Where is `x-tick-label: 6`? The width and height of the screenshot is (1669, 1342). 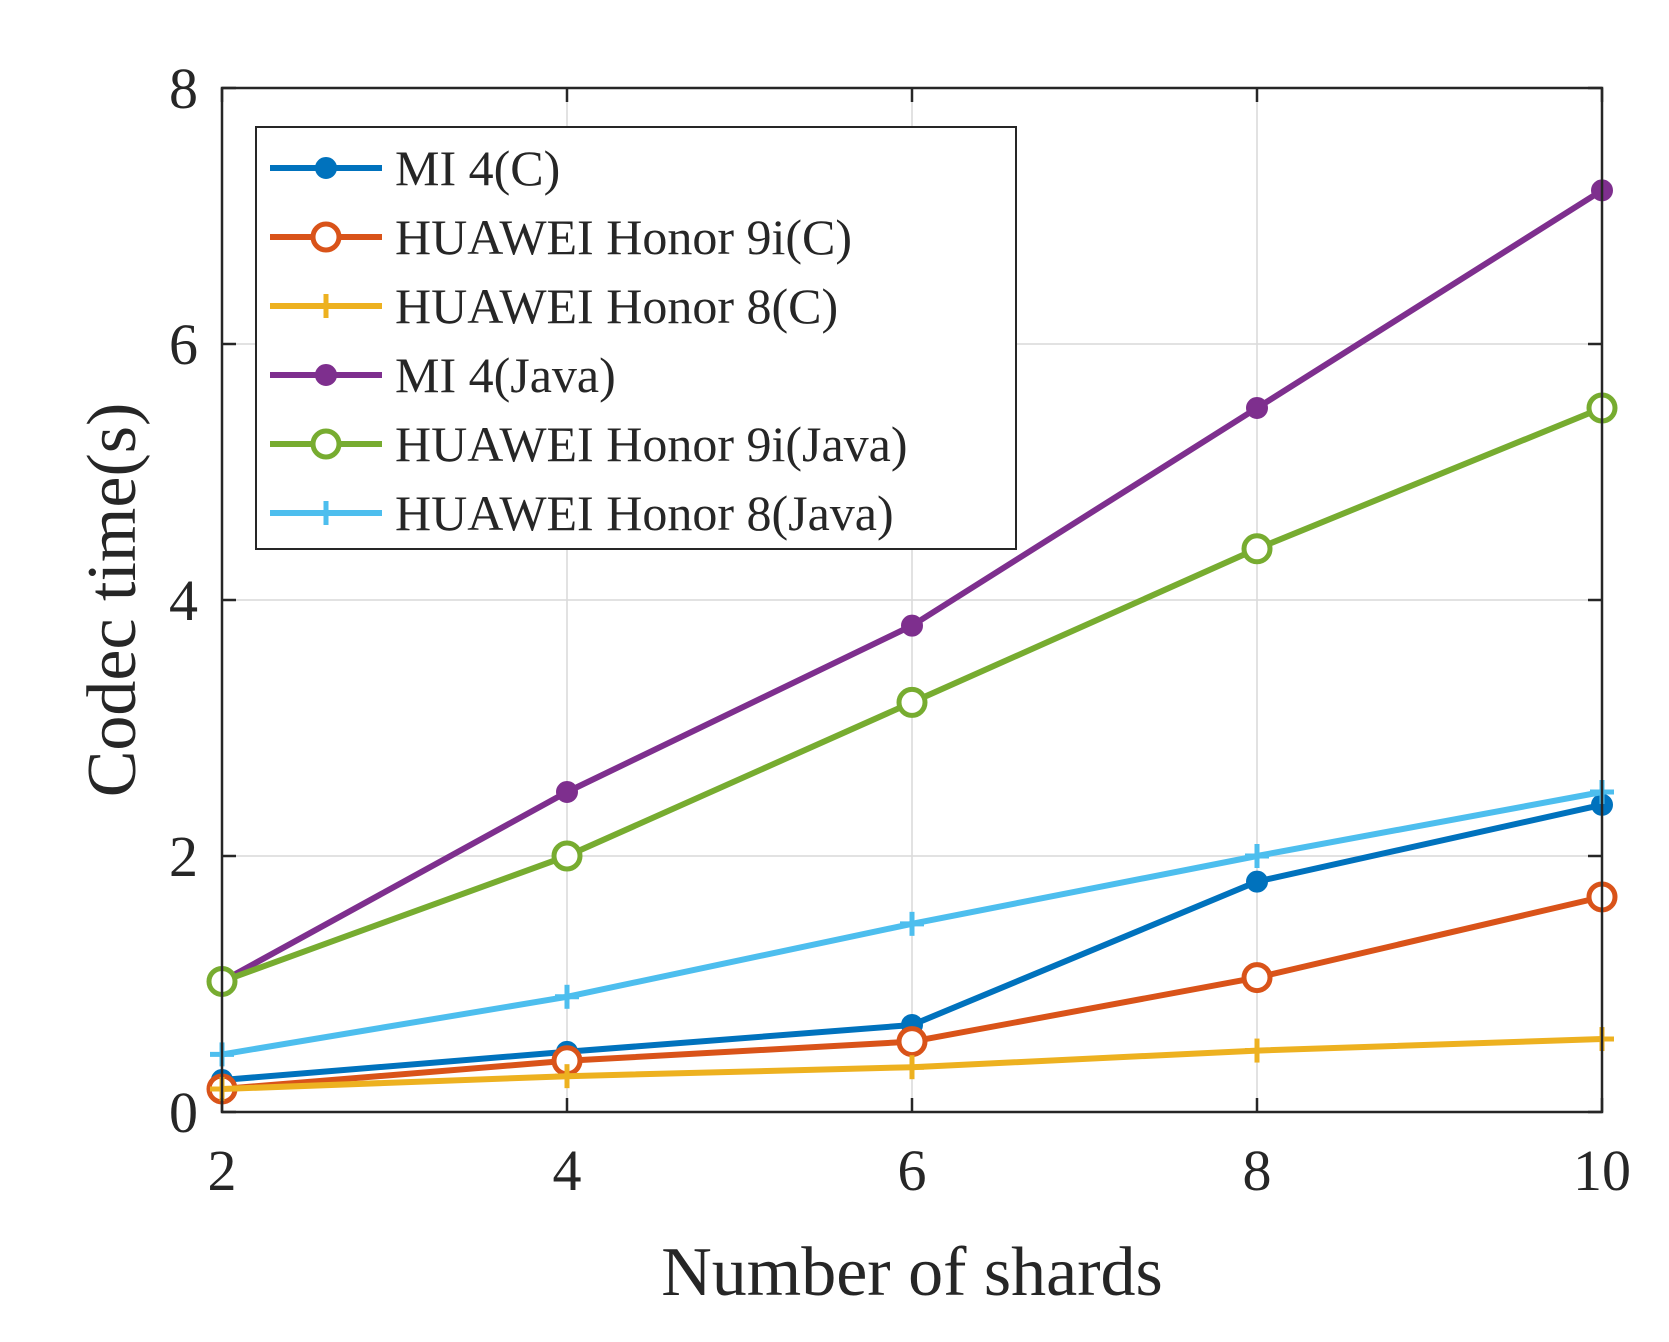
x-tick-label: 6 is located at coordinates (912, 1170).